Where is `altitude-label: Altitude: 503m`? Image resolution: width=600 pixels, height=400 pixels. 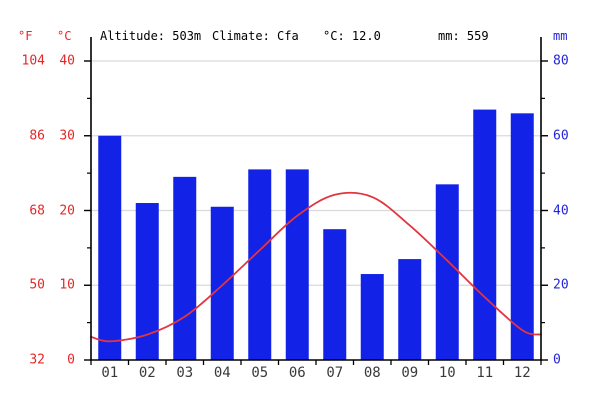 altitude-label: Altitude: 503m is located at coordinates (151, 36).